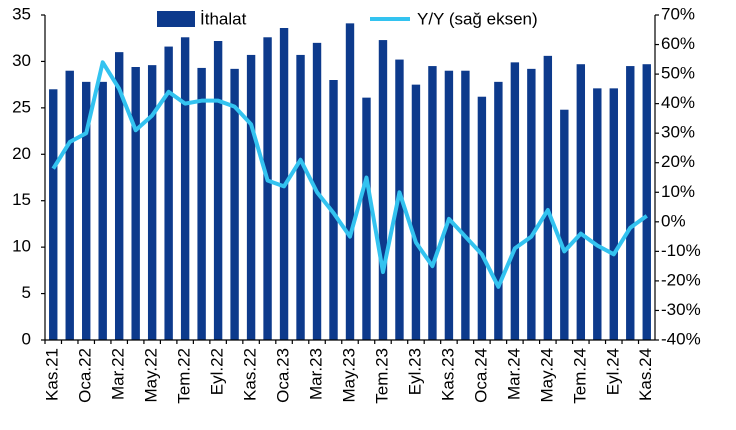  I want to click on x-tick-label: Eyl.23, so click(414, 371).